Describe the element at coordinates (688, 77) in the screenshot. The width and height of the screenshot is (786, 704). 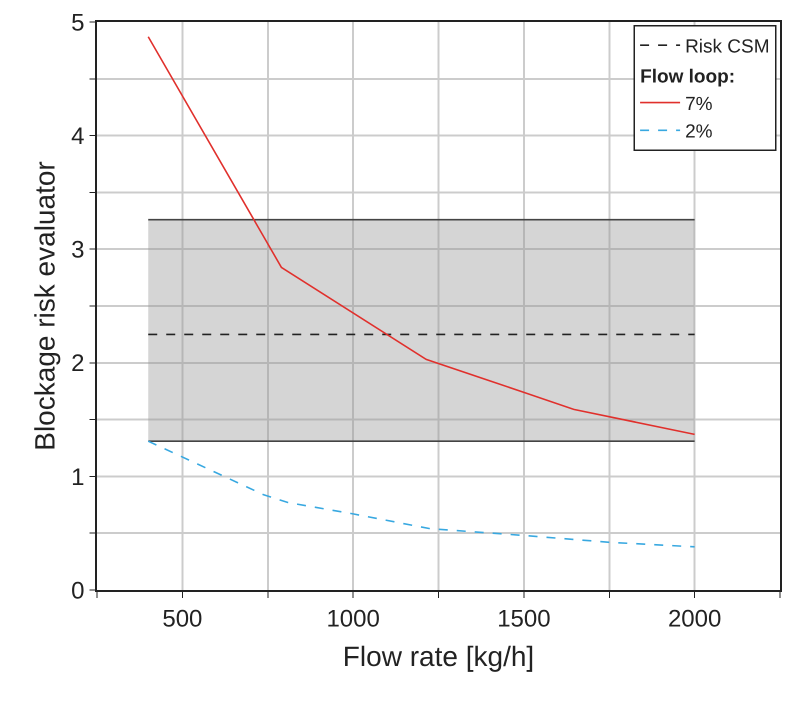
I see `legend-title: Flow loop:` at that location.